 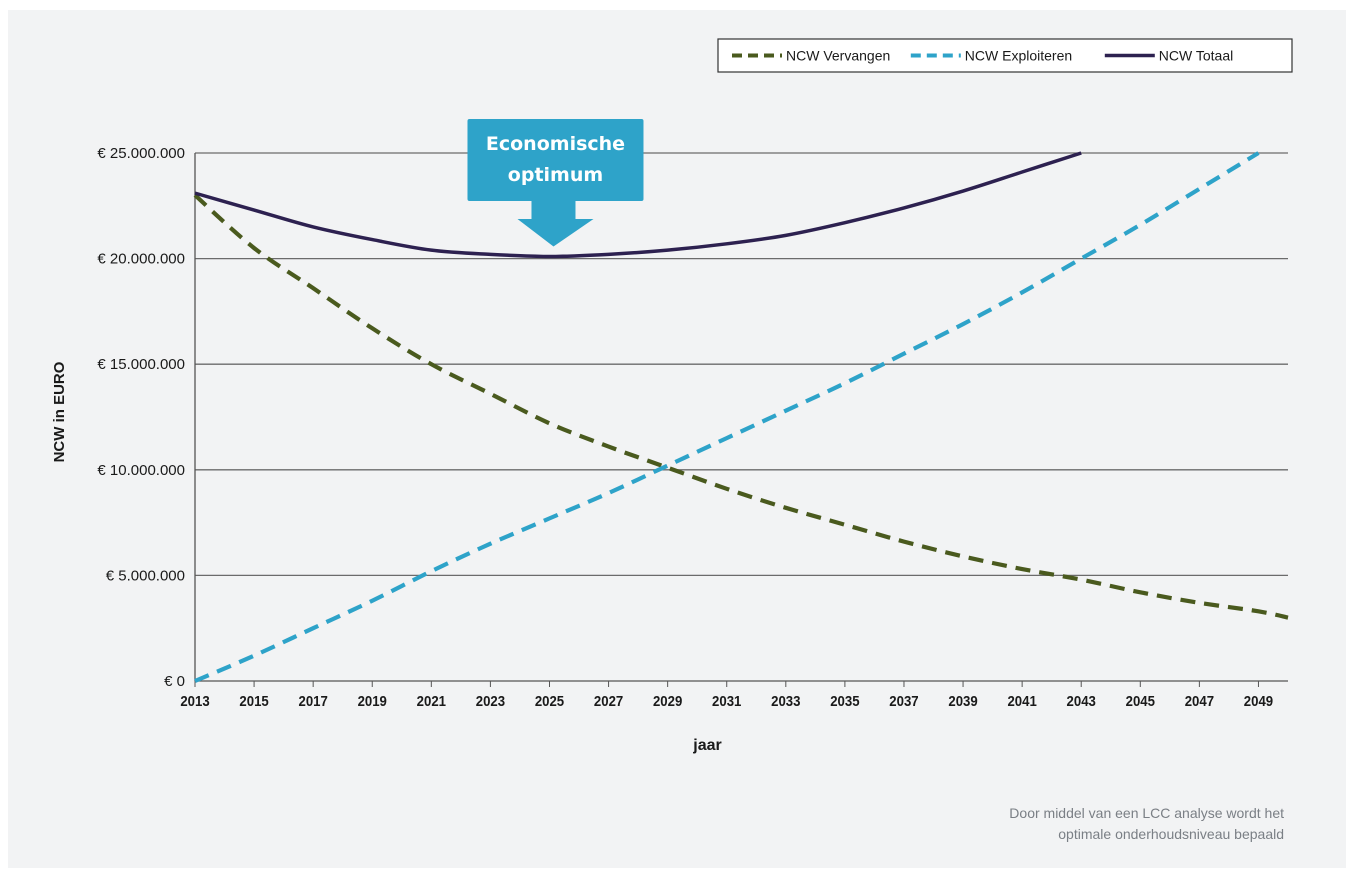 I want to click on x-tick-label: 2045, so click(x=1140, y=700).